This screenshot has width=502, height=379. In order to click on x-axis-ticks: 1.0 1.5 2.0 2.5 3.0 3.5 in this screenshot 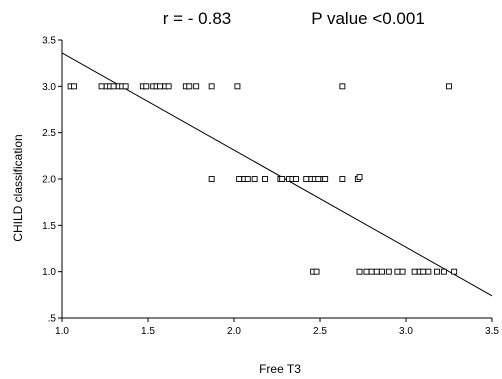, I will do `click(277, 327)`.